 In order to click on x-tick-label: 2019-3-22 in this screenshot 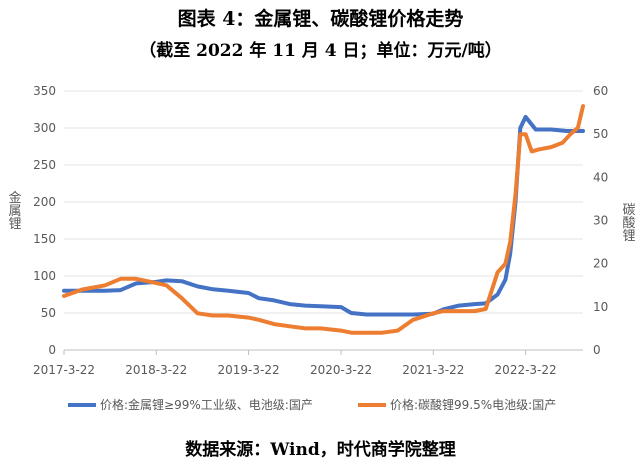, I will do `click(248, 370)`.